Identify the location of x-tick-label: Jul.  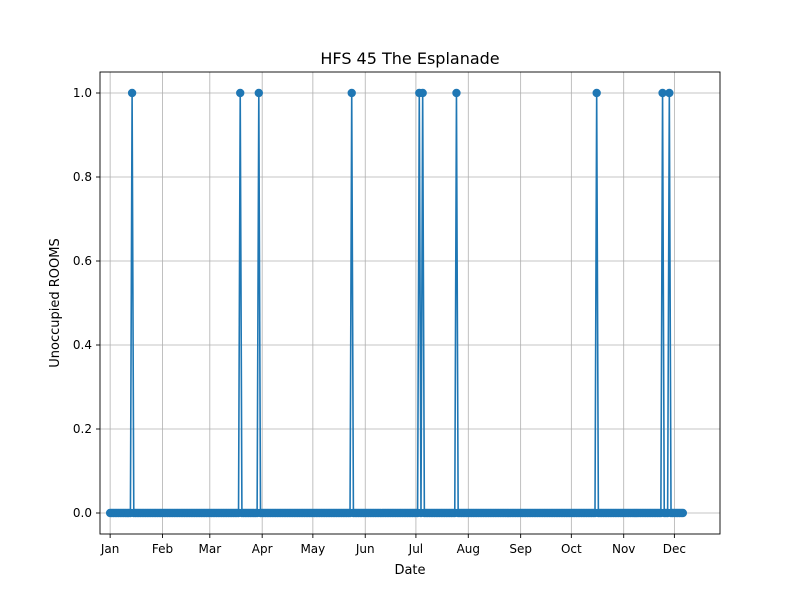
(415, 549).